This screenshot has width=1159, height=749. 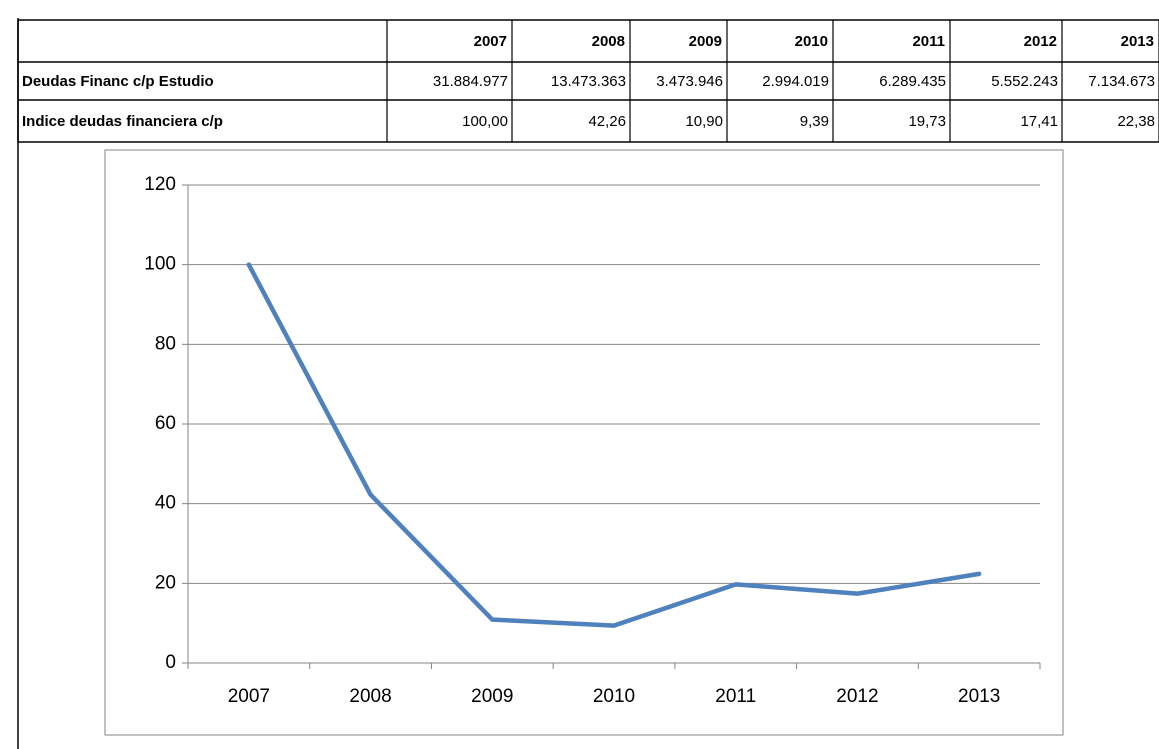 I want to click on row-label: Deudas Financ c/p Estudio, so click(x=118, y=81).